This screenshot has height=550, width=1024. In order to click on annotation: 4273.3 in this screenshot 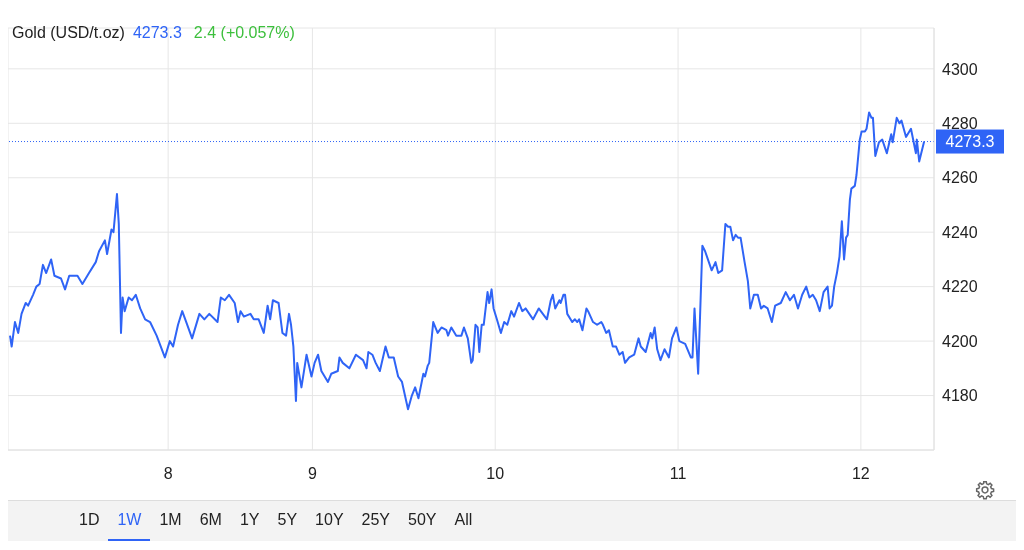, I will do `click(157, 32)`.